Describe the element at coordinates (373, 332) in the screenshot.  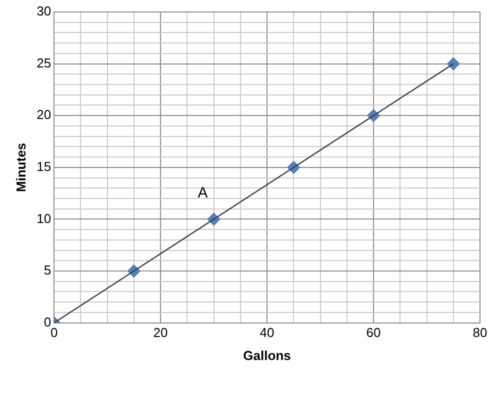
I see `x-tick-label: 60` at that location.